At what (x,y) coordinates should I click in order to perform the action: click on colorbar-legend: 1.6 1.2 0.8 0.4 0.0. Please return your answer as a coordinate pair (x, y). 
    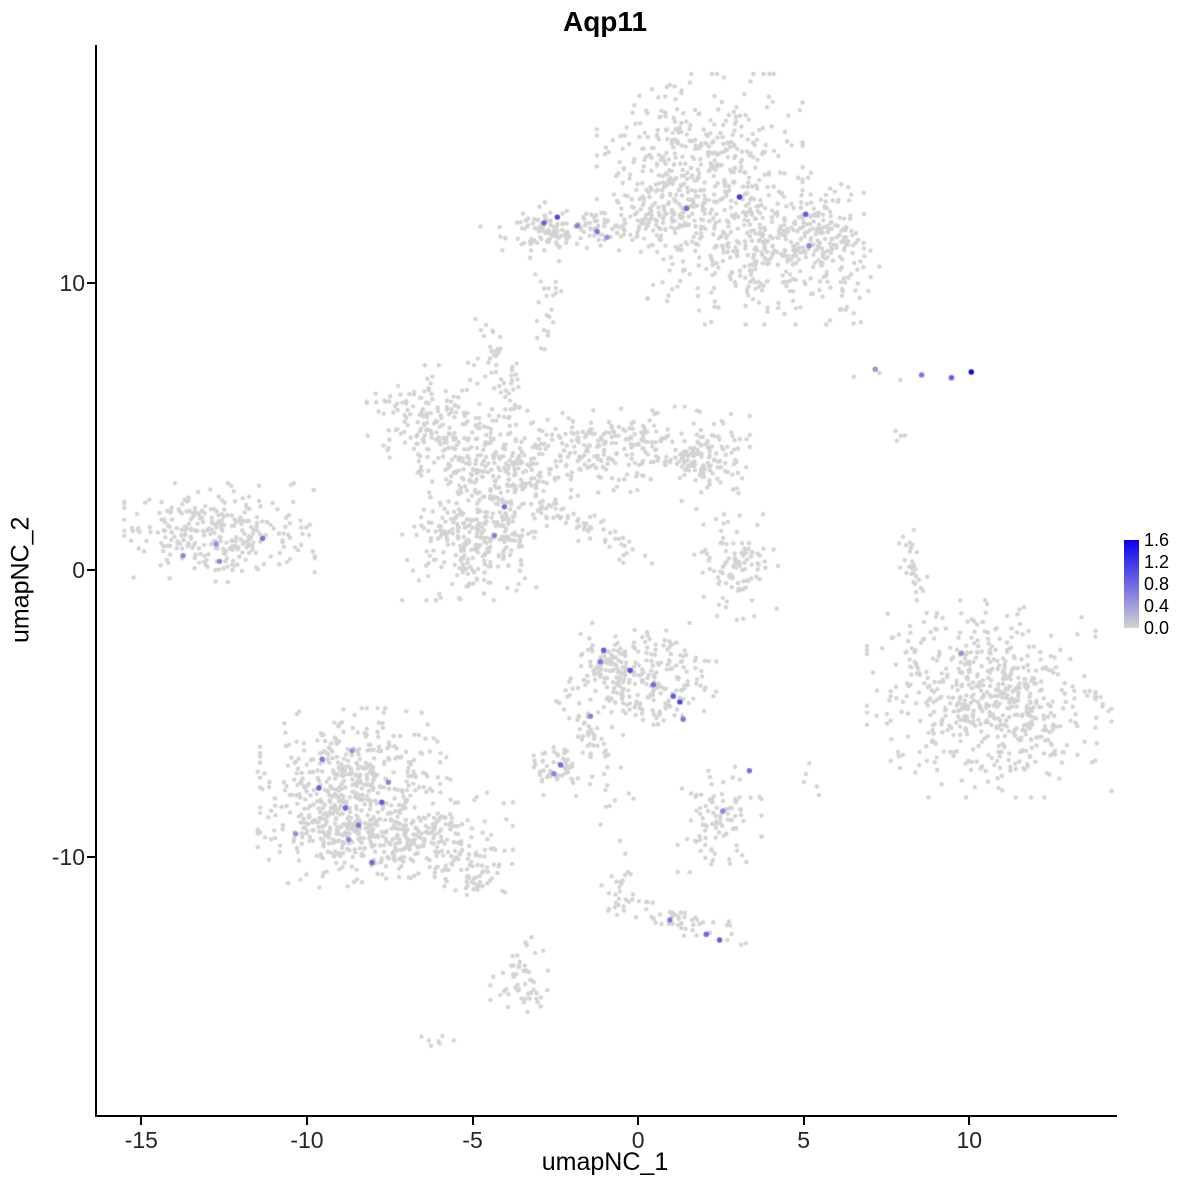
    Looking at the image, I should click on (1162, 584).